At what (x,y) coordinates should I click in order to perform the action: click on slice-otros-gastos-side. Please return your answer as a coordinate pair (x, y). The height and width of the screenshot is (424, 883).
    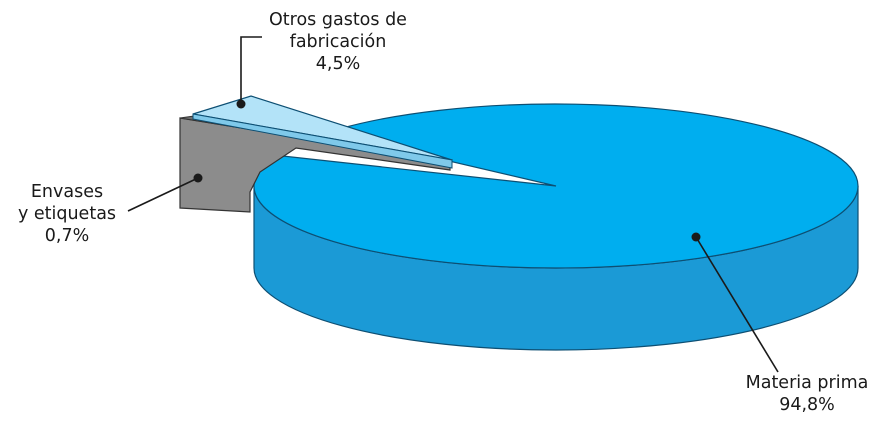
    Looking at the image, I should click on (322, 141).